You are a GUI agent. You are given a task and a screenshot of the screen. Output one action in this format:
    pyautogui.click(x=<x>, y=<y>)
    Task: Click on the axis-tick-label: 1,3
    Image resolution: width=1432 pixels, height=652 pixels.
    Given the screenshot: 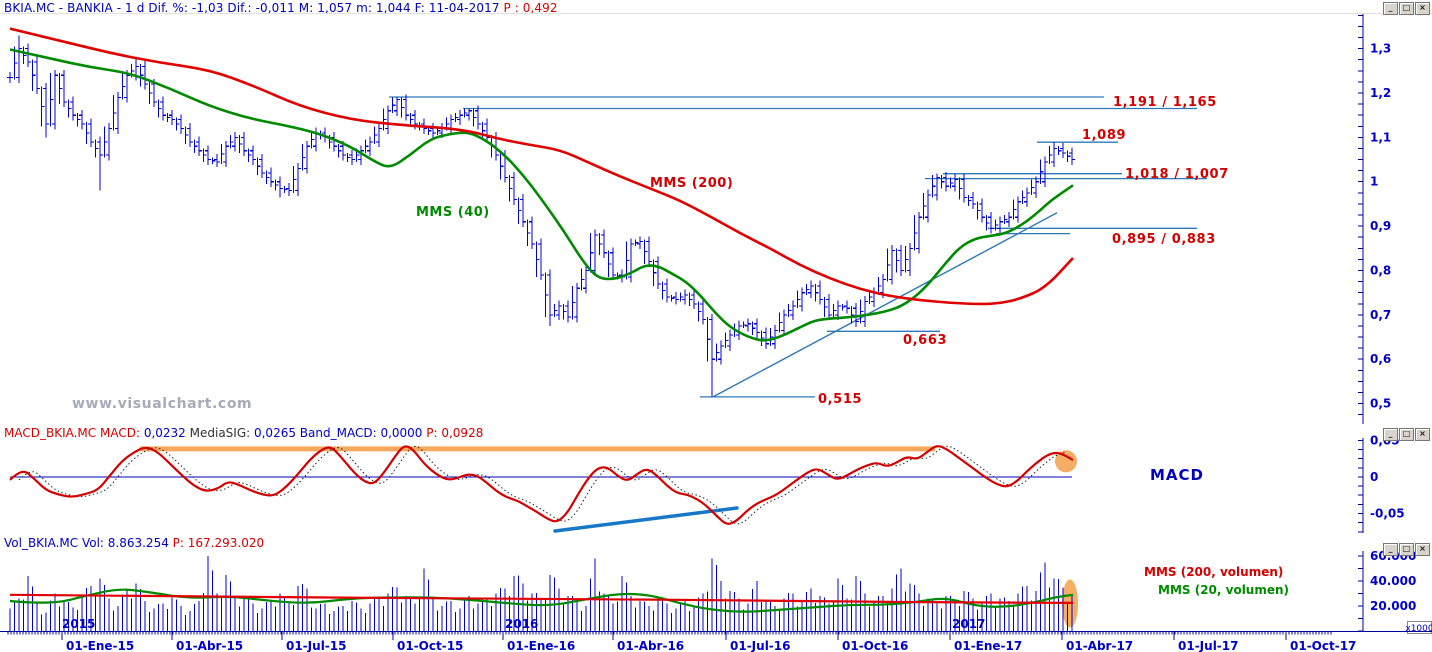 What is the action you would take?
    pyautogui.click(x=1380, y=49)
    